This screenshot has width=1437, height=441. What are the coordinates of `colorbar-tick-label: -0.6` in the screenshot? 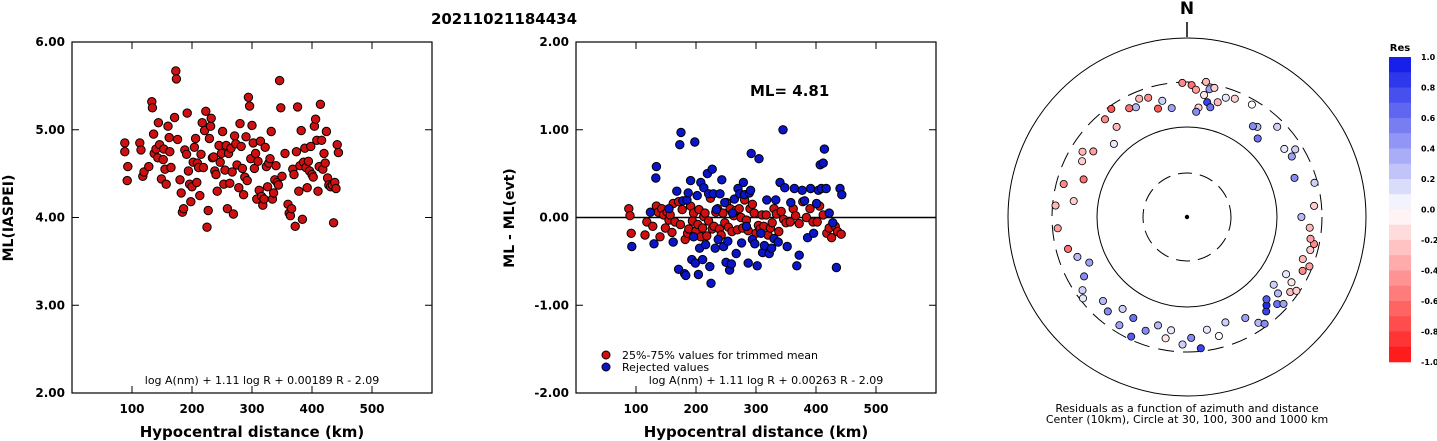 It's located at (1429, 301).